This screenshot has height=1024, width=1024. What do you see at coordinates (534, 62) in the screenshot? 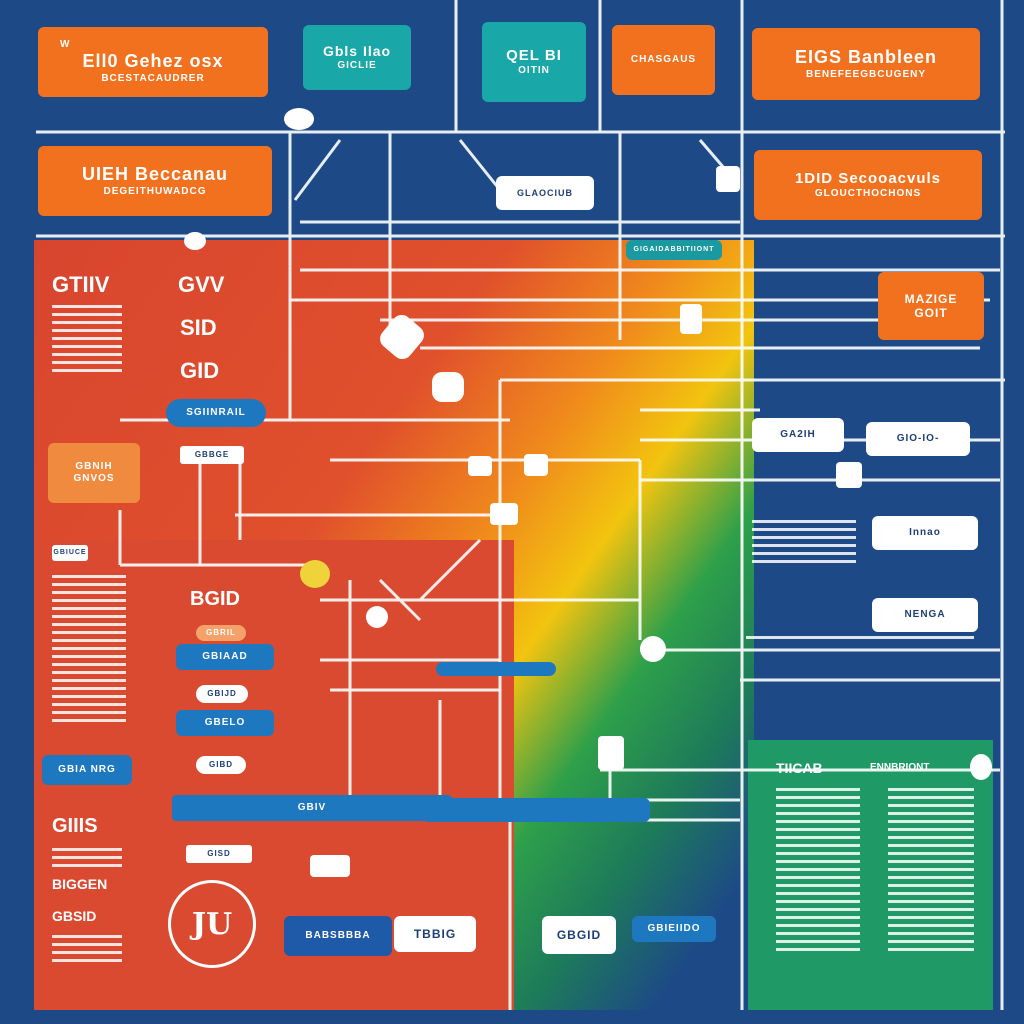
I see `top-card-3: QEL BI OITIN` at bounding box center [534, 62].